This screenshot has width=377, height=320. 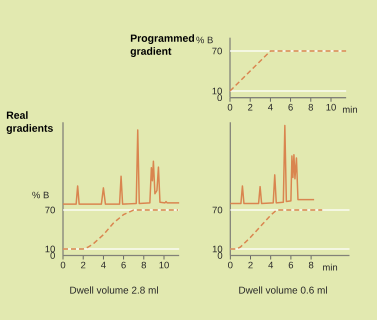 I want to click on chart-title: Programmed gradient, so click(x=162, y=45).